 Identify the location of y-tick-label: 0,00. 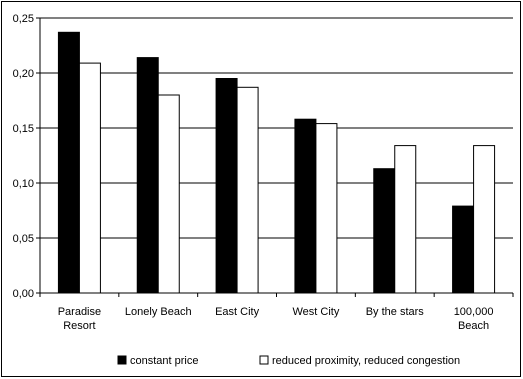
(23, 294).